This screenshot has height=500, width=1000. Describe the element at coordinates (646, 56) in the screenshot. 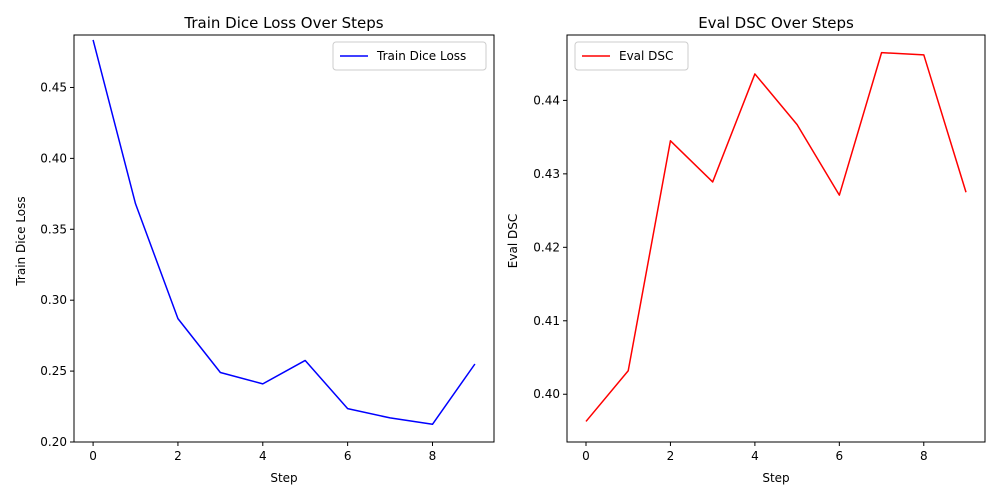

I see `legend-label: Eval DSC` at that location.